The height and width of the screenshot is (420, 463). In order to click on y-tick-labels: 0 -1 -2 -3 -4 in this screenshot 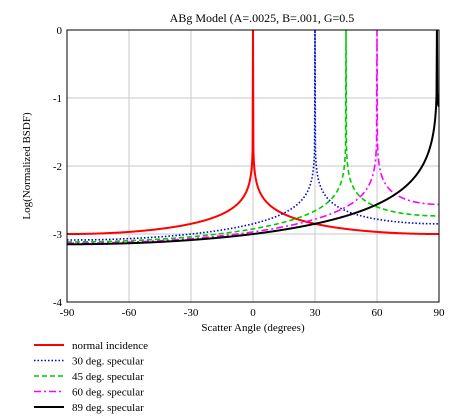, I will do `click(58, 167)`.